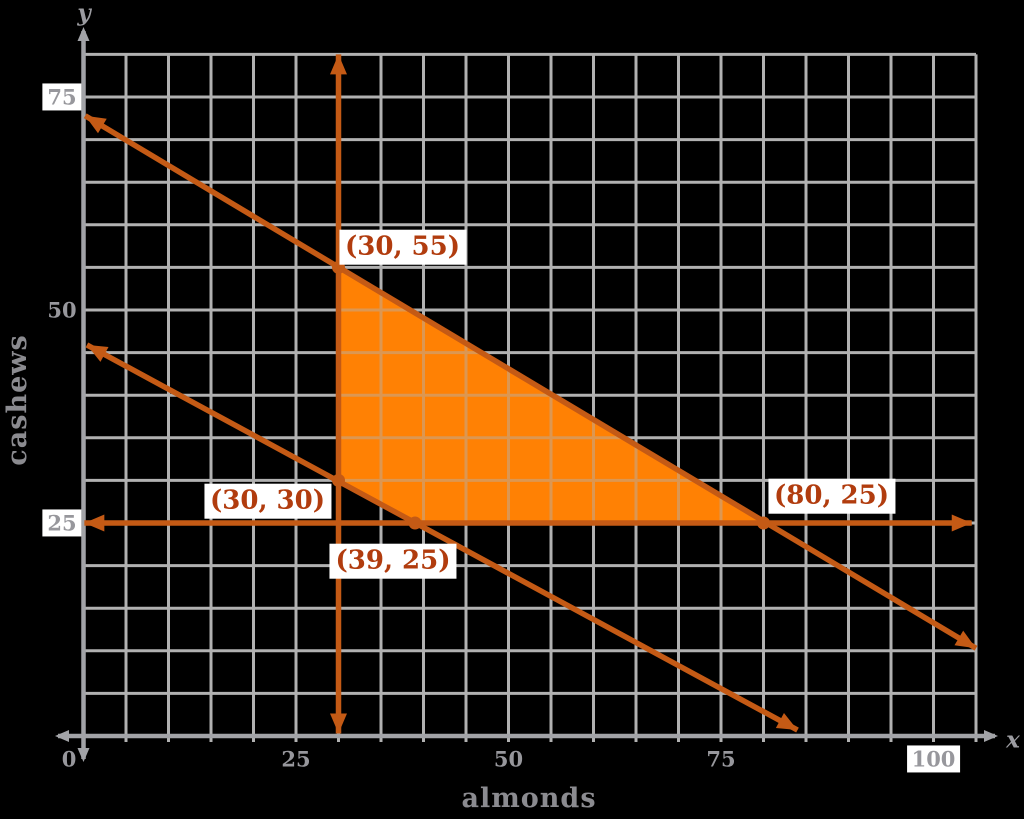 This screenshot has width=1024, height=819. Describe the element at coordinates (62, 523) in the screenshot. I see `y-tick-label-0: 25` at that location.